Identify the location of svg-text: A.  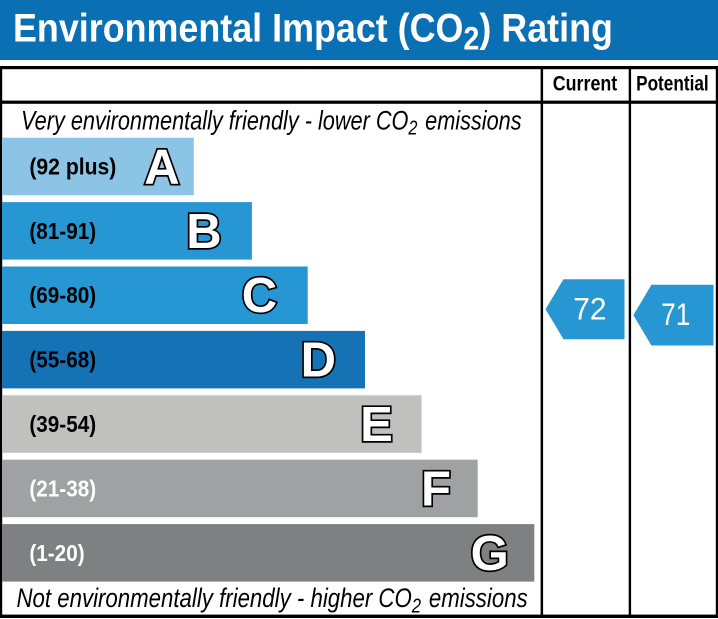
(161, 167).